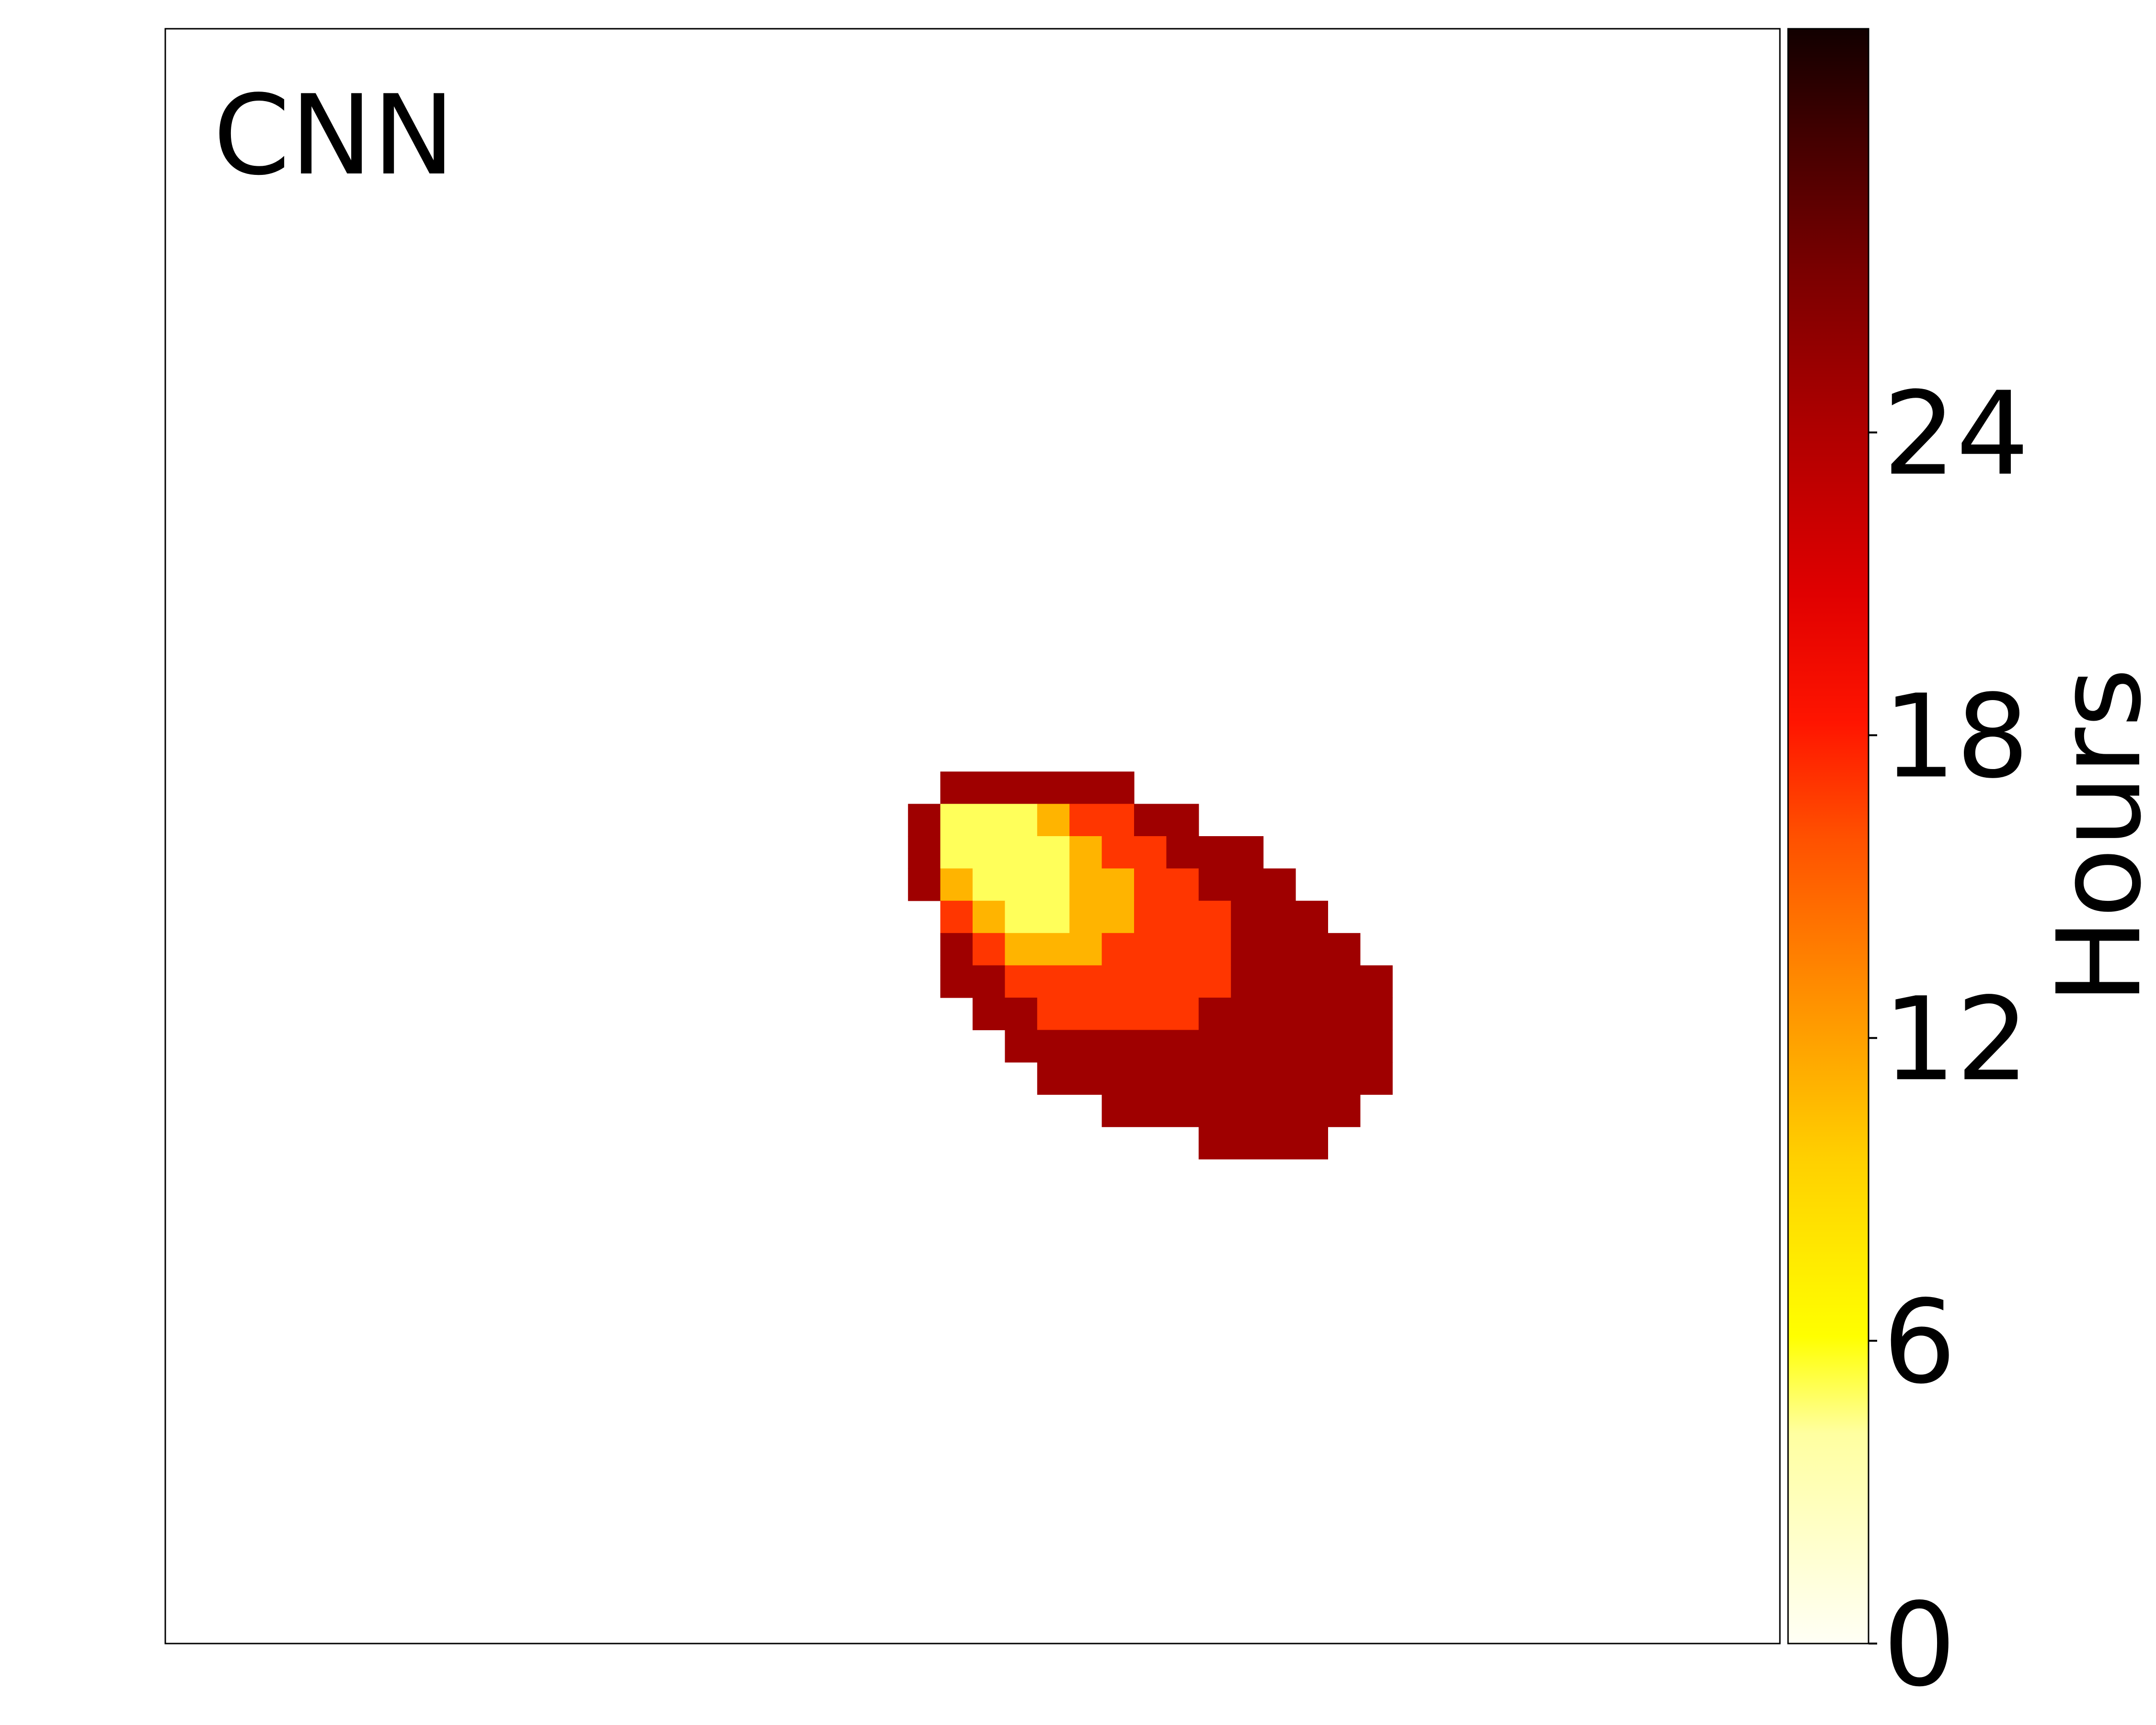 The height and width of the screenshot is (1725, 2156). I want to click on panel-label: CNN, so click(334, 136).